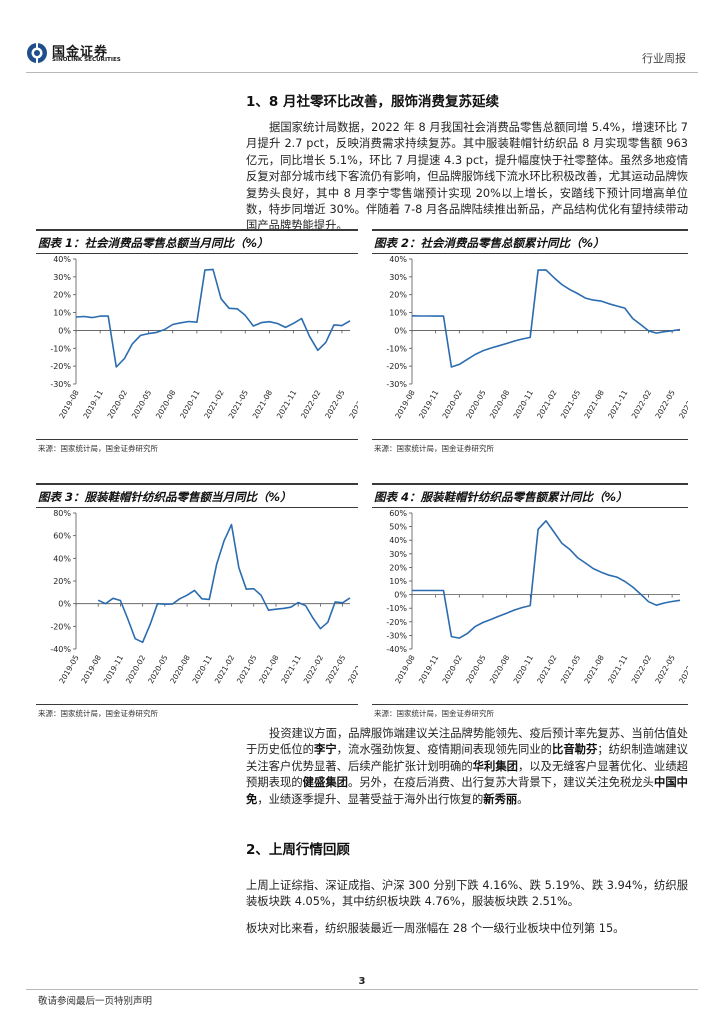  Describe the element at coordinates (467, 791) in the screenshot. I see `stock-china-tourism: 中国中免` at that location.